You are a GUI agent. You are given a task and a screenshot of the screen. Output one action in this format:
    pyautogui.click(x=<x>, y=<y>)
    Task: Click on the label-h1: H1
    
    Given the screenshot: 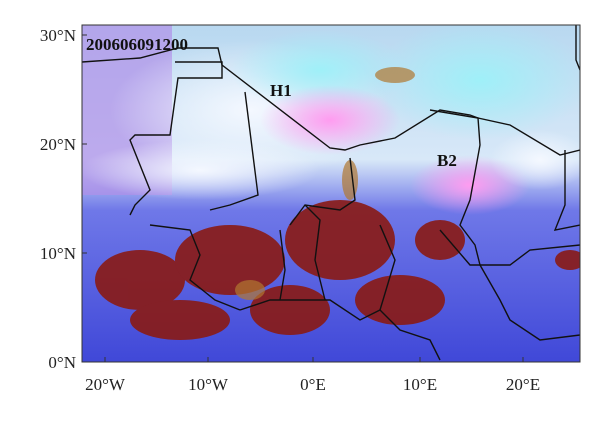 What is the action you would take?
    pyautogui.click(x=281, y=90)
    